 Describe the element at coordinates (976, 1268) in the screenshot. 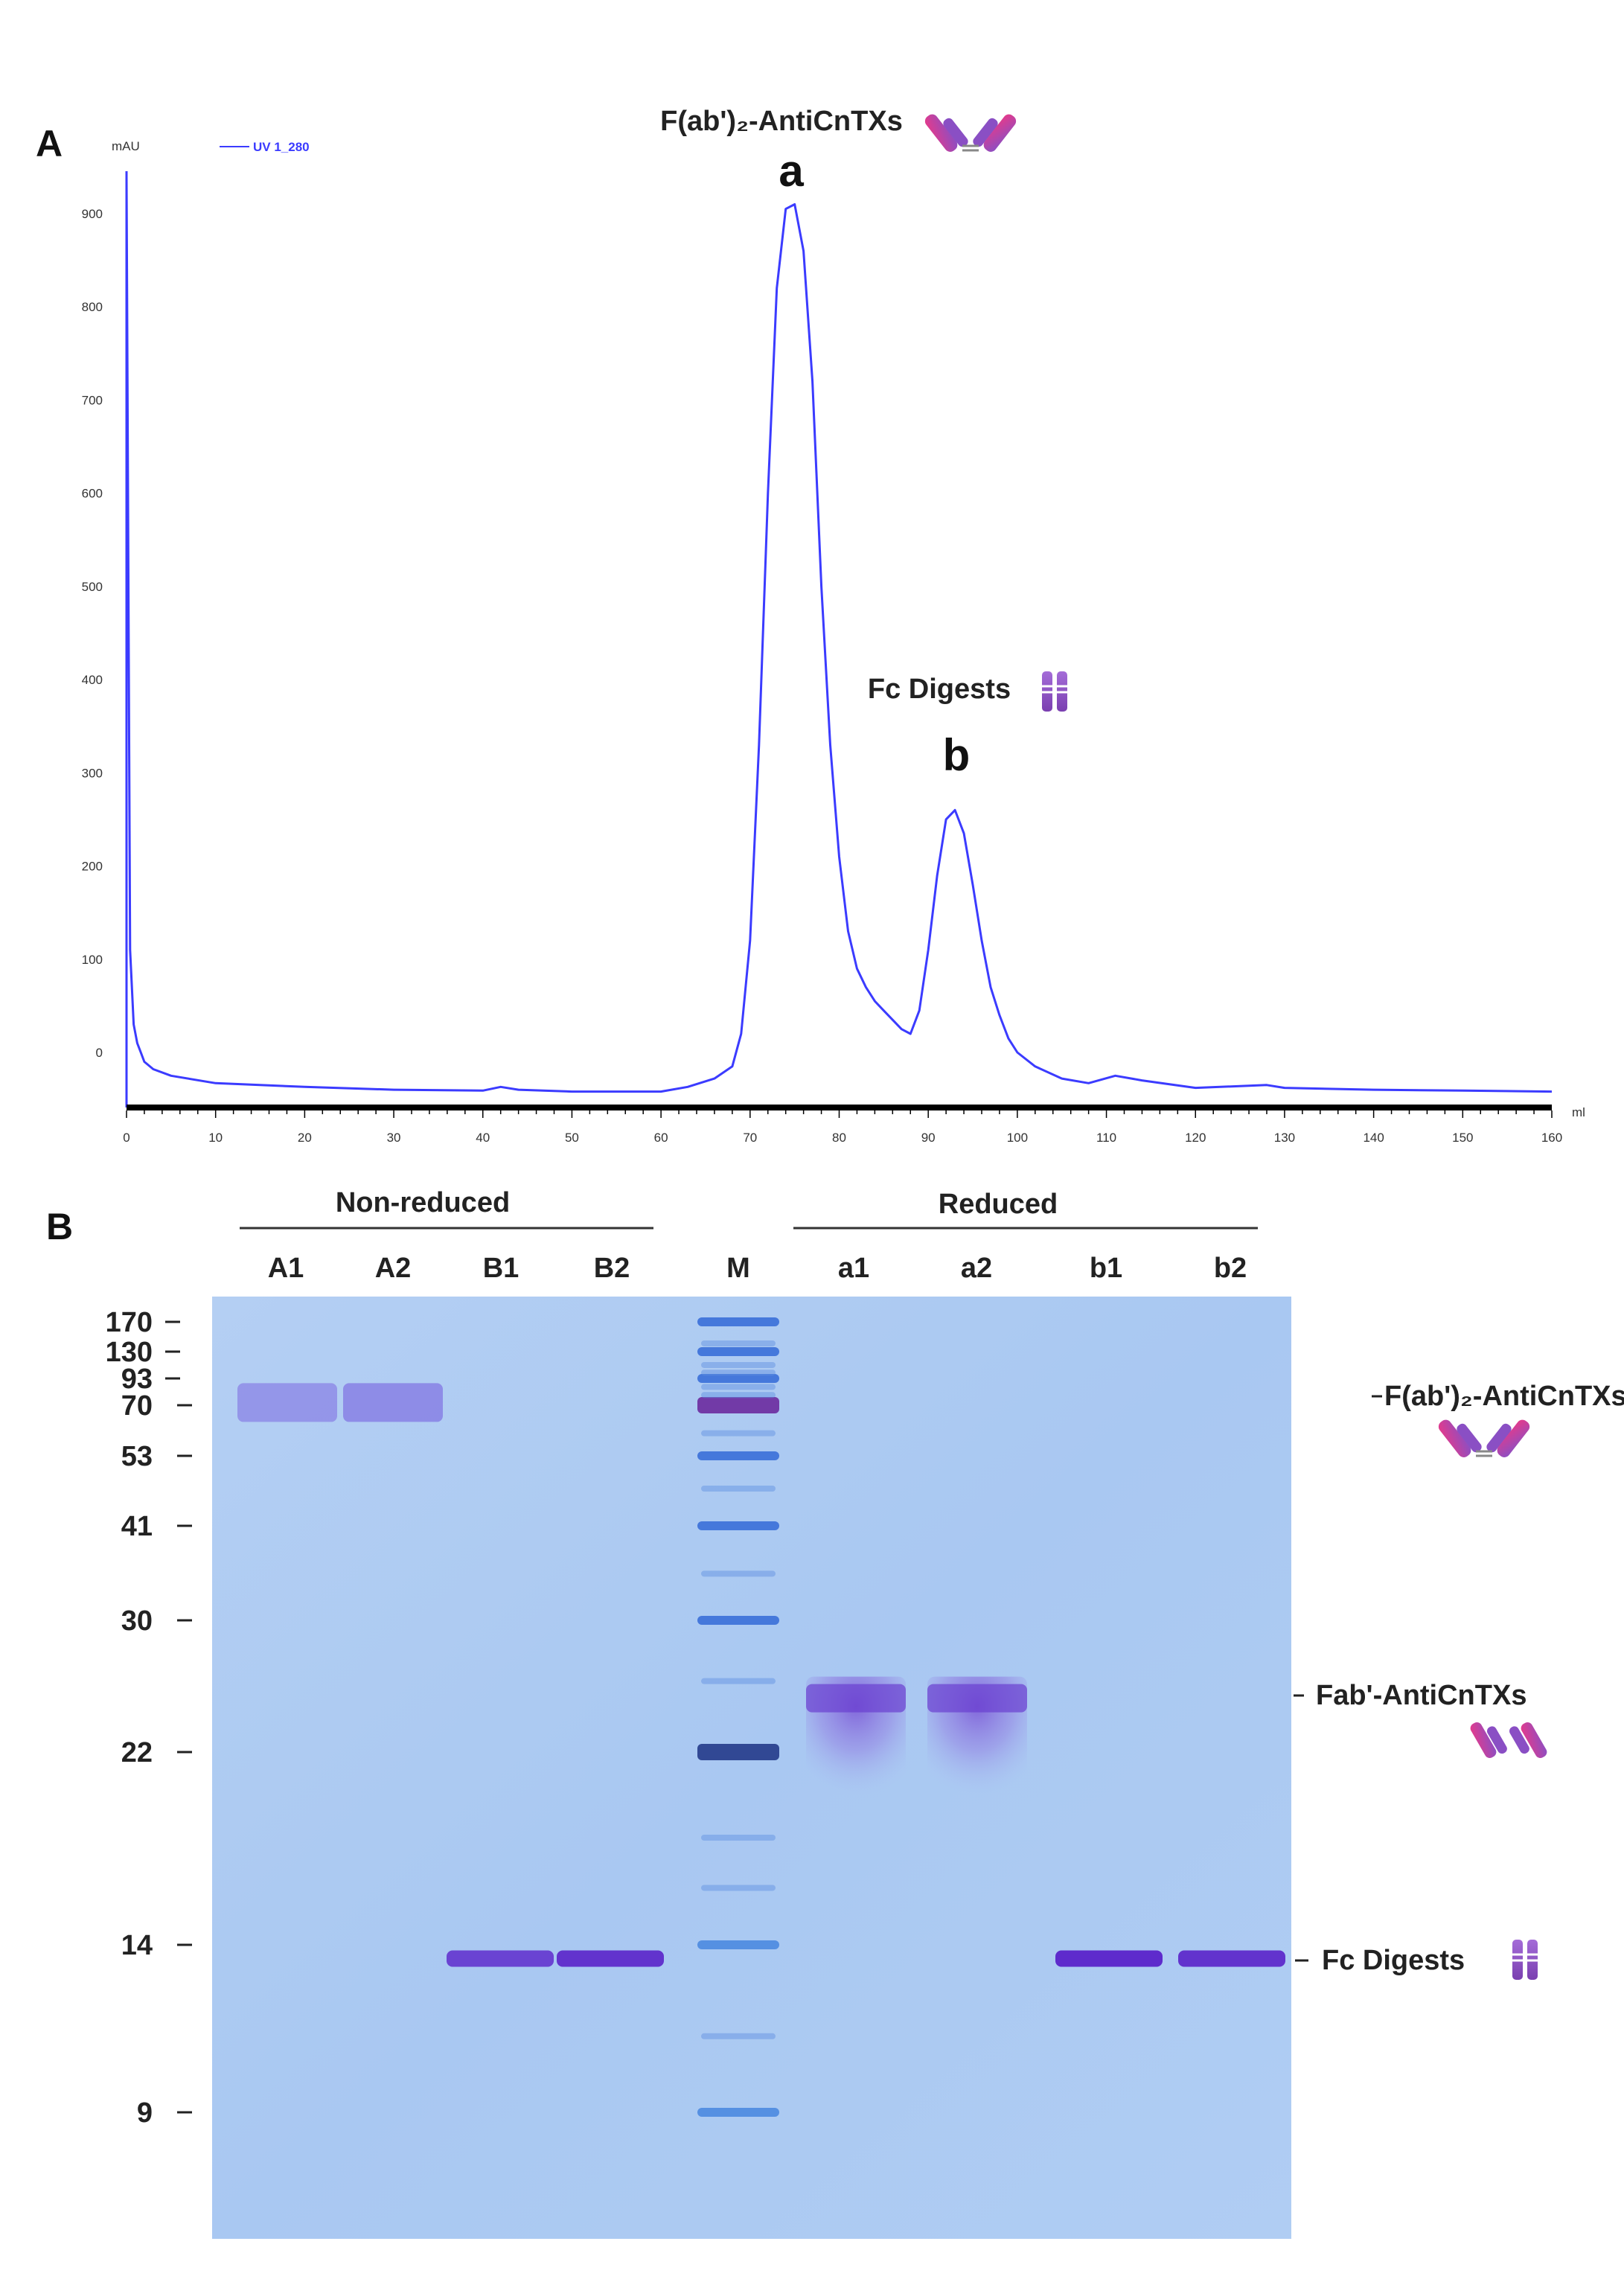

I see `lane-label-a2: a2` at that location.